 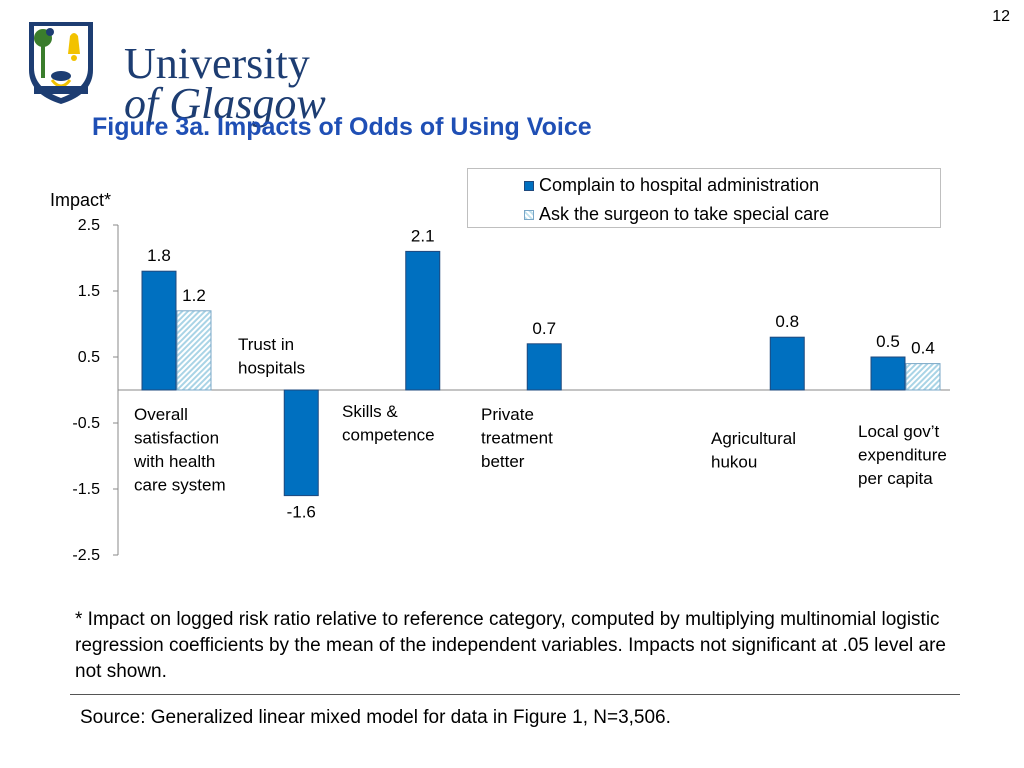 What do you see at coordinates (80, 200) in the screenshot?
I see `y-axis-label: Impact*` at bounding box center [80, 200].